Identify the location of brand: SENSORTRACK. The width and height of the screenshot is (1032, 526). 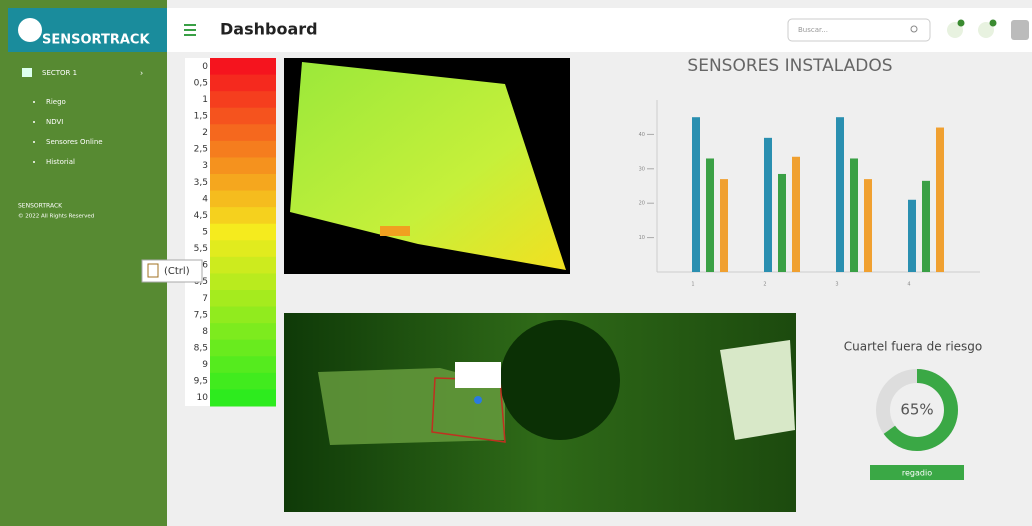
(96, 40).